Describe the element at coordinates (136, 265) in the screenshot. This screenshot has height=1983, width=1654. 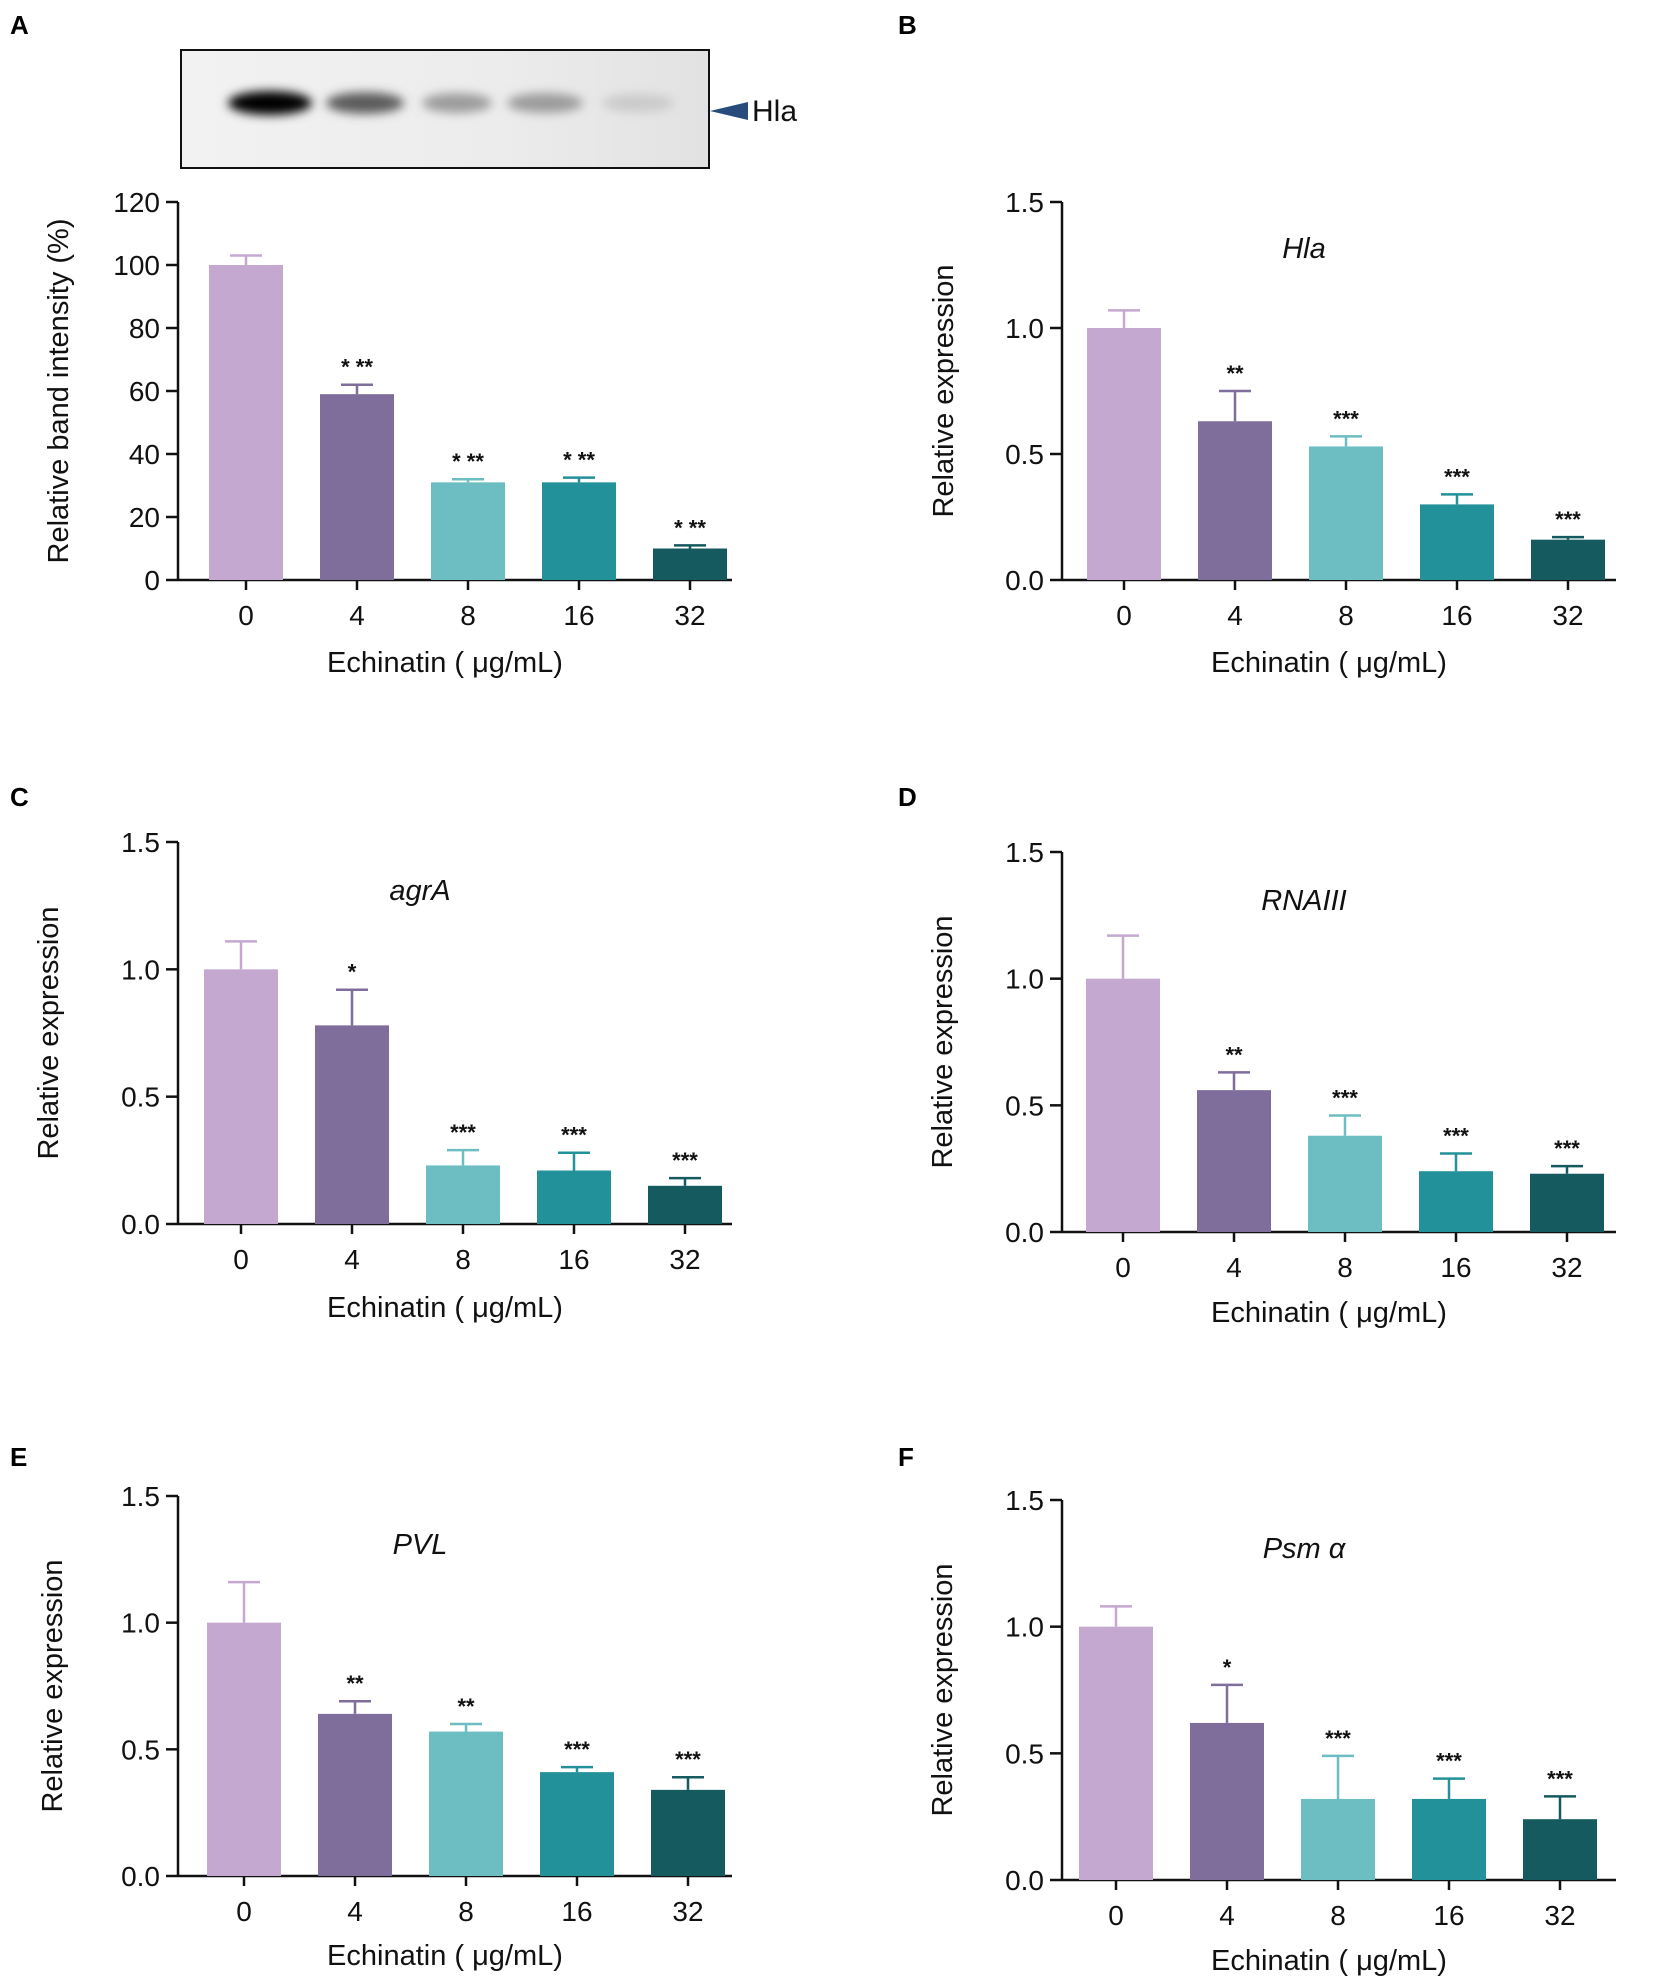
I see `y-tick-label: 100` at that location.